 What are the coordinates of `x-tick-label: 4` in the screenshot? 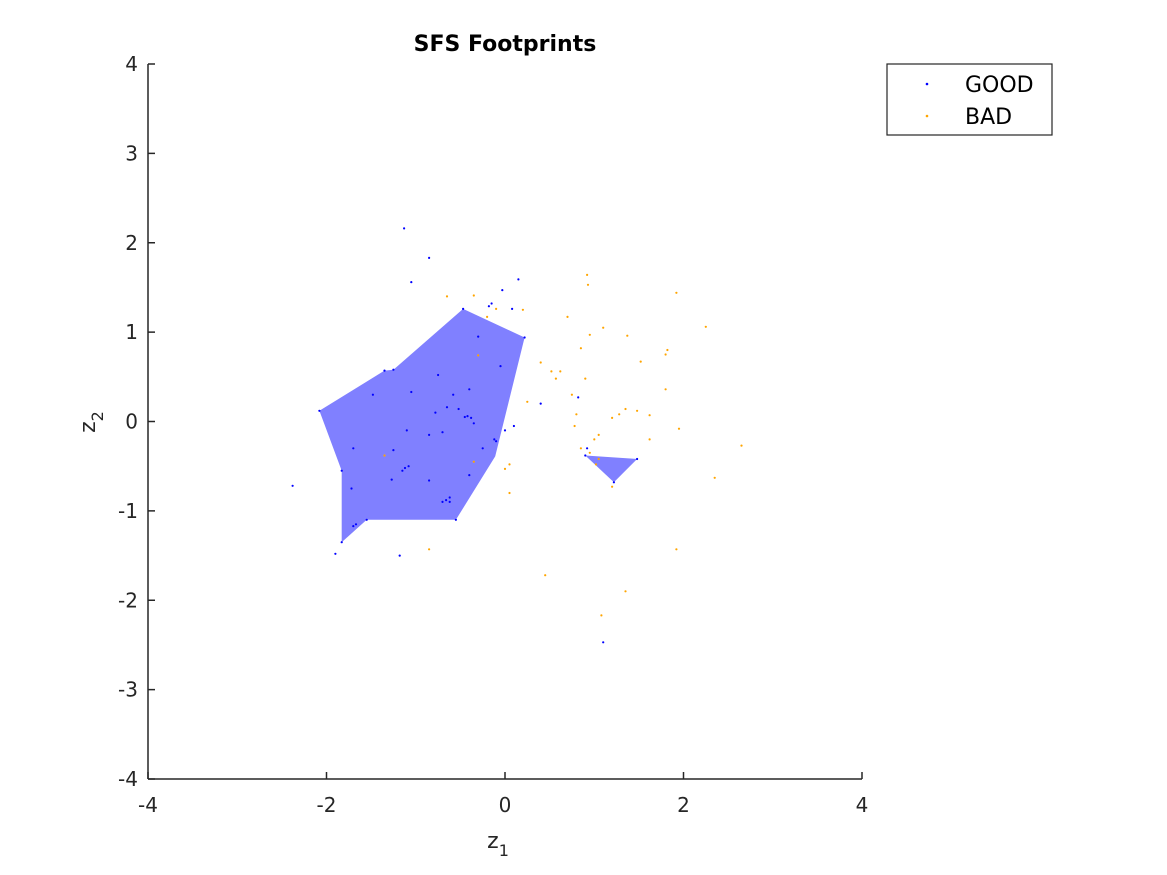 It's located at (862, 805).